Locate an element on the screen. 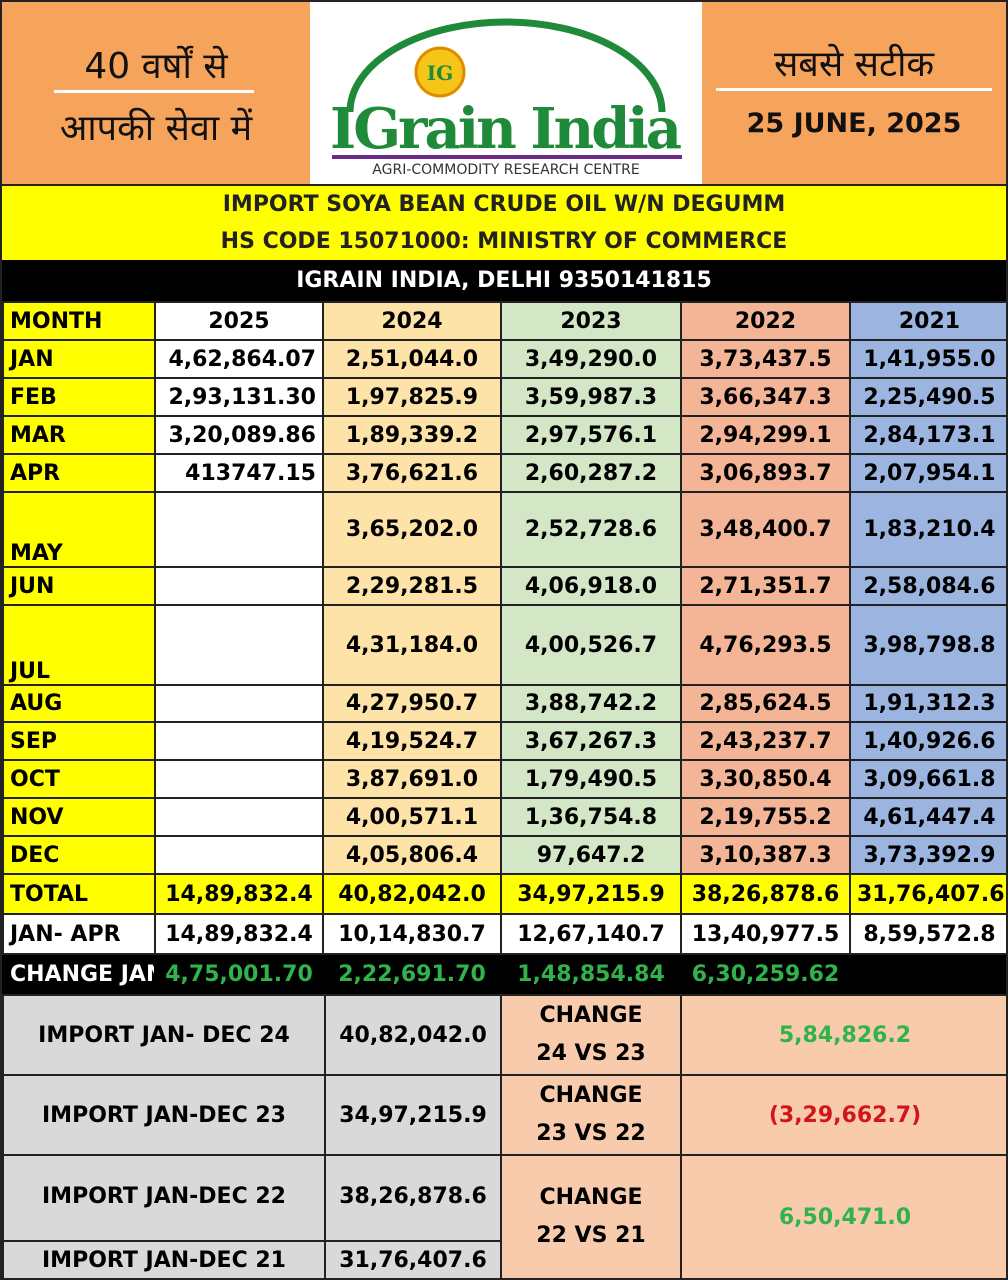  subtitle: HS CODE 15071000: MINISTRY OF COMMERCE is located at coordinates (504, 241).